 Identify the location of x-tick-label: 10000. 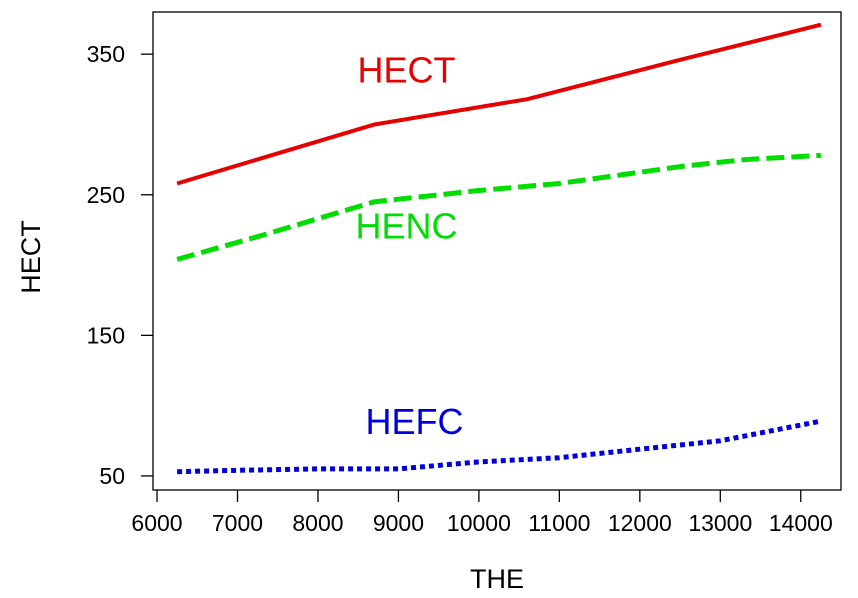
(479, 523).